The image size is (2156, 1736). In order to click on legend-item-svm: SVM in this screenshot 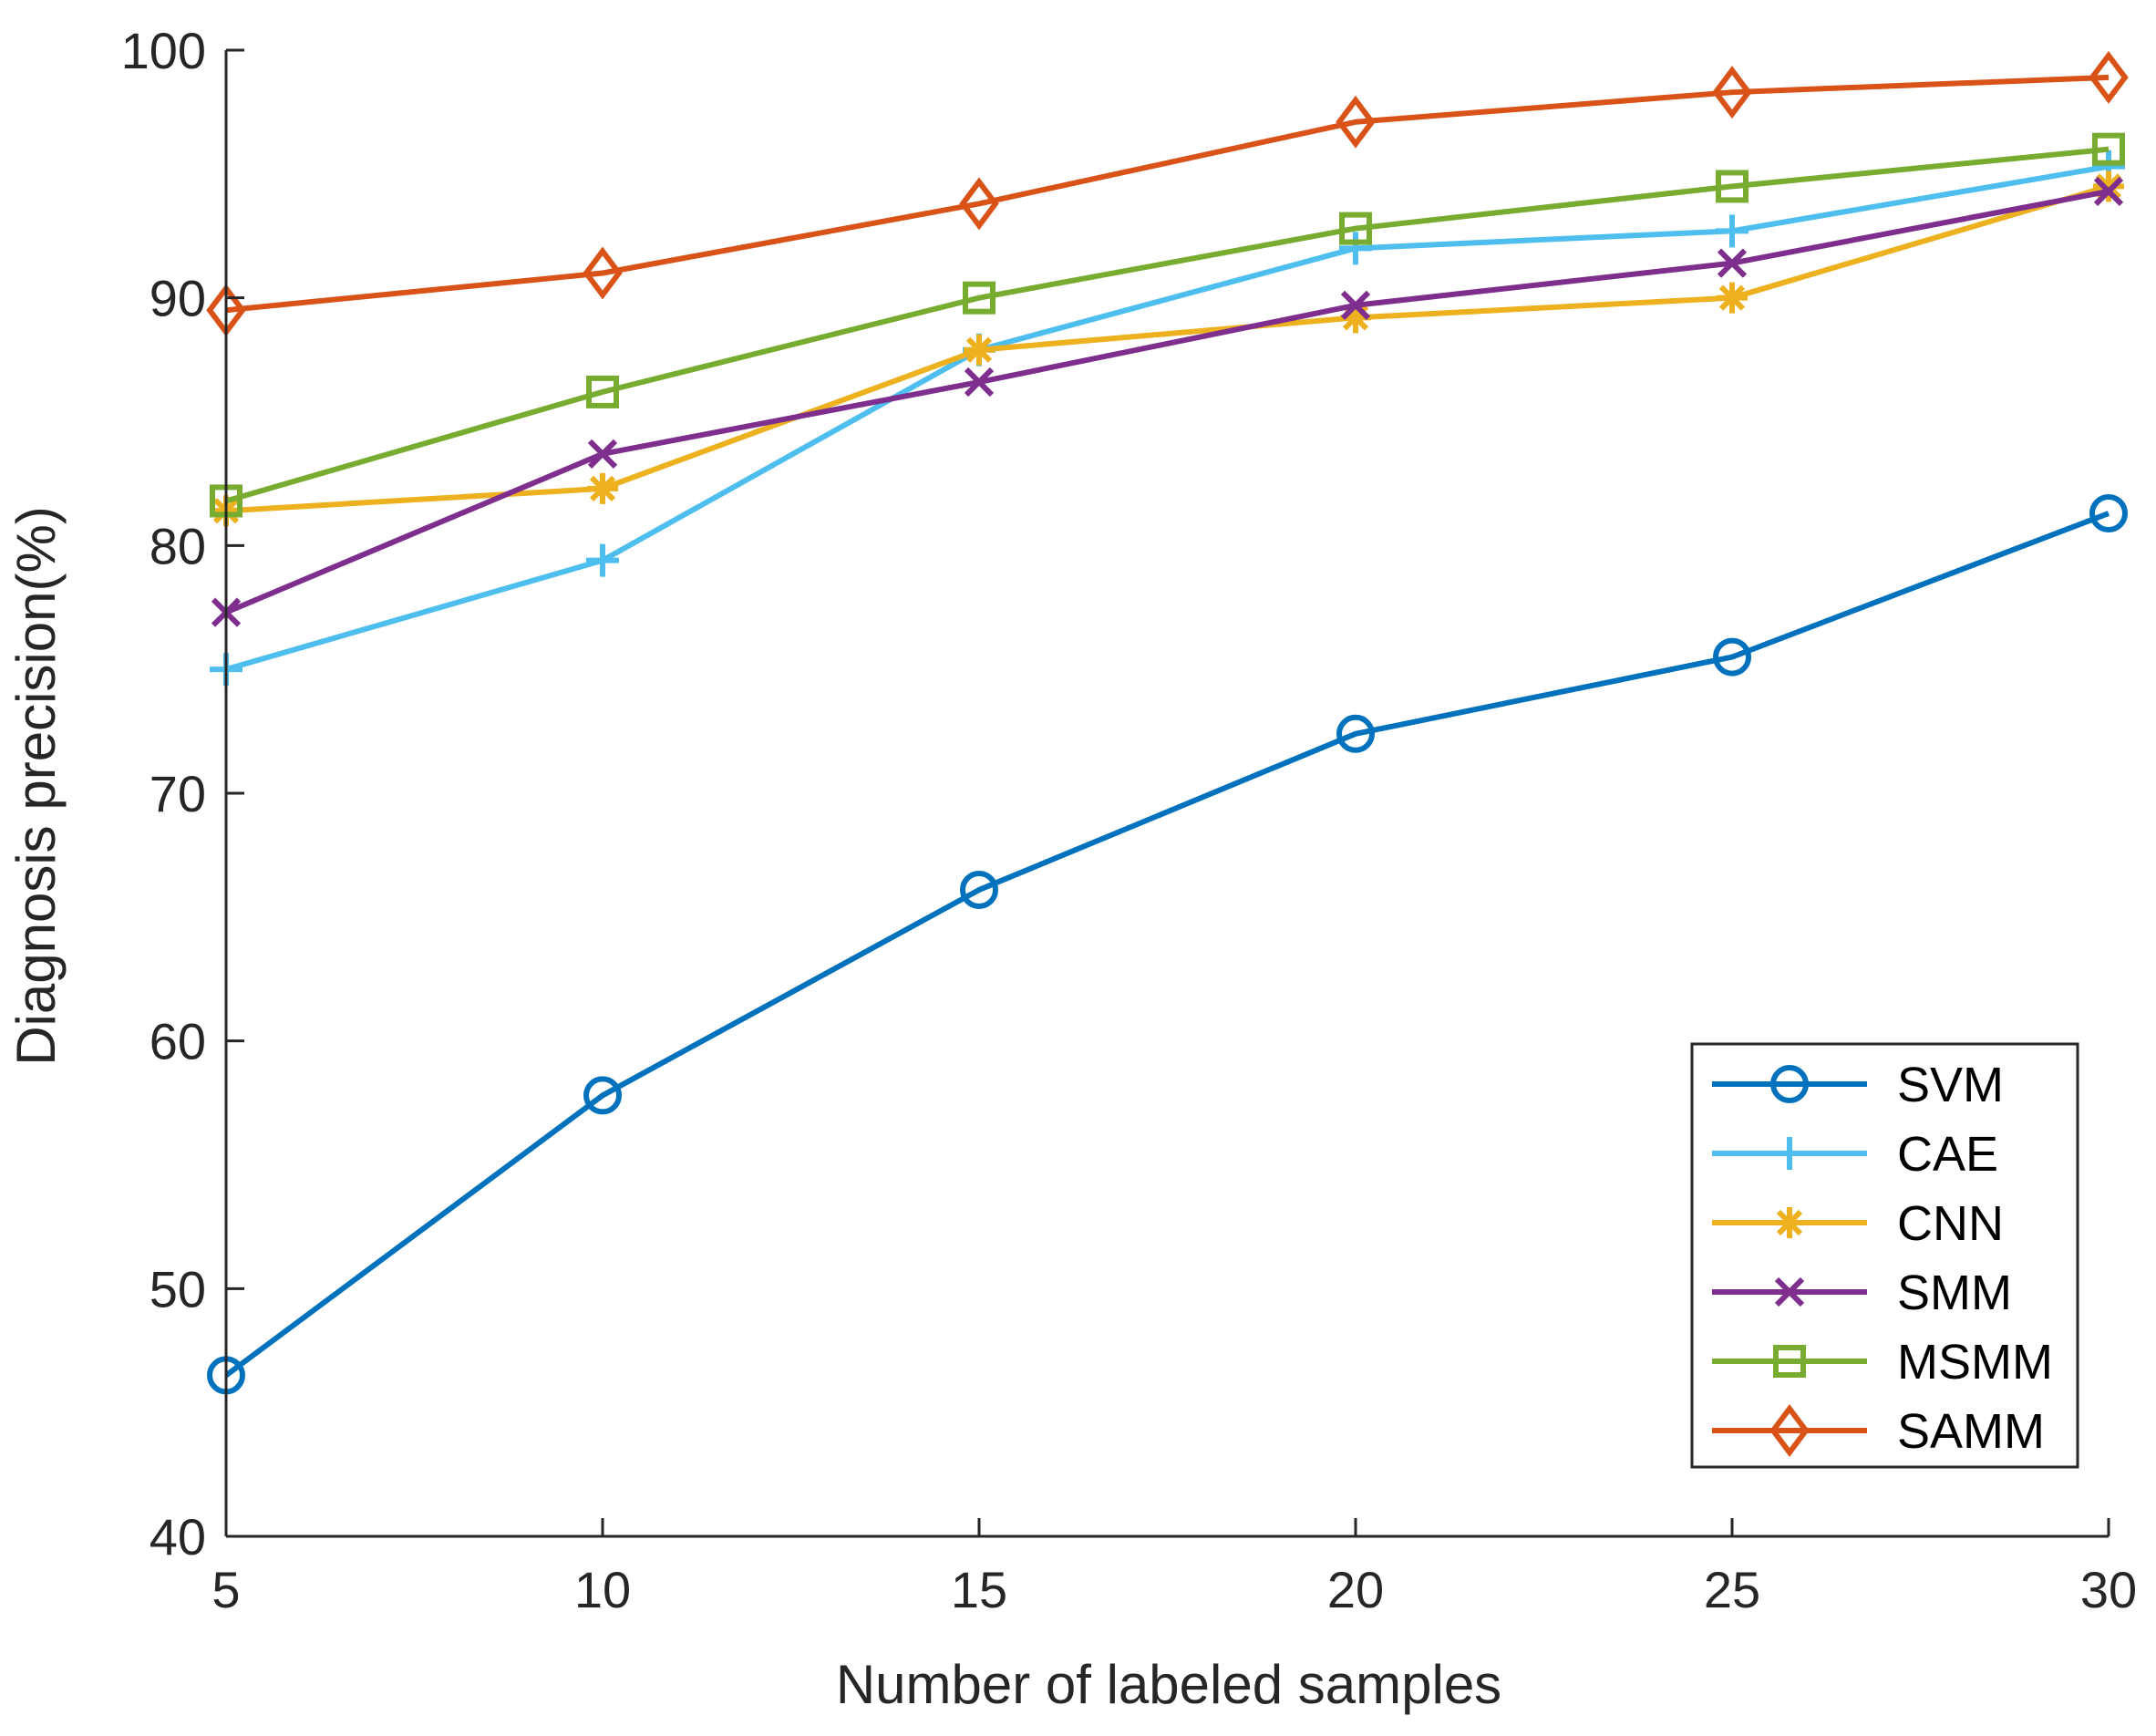, I will do `click(1858, 1085)`.